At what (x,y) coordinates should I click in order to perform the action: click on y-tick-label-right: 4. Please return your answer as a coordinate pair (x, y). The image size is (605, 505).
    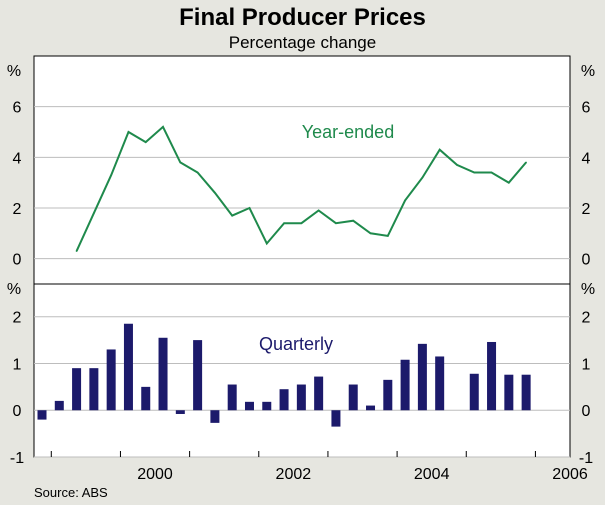
    Looking at the image, I should click on (586, 158).